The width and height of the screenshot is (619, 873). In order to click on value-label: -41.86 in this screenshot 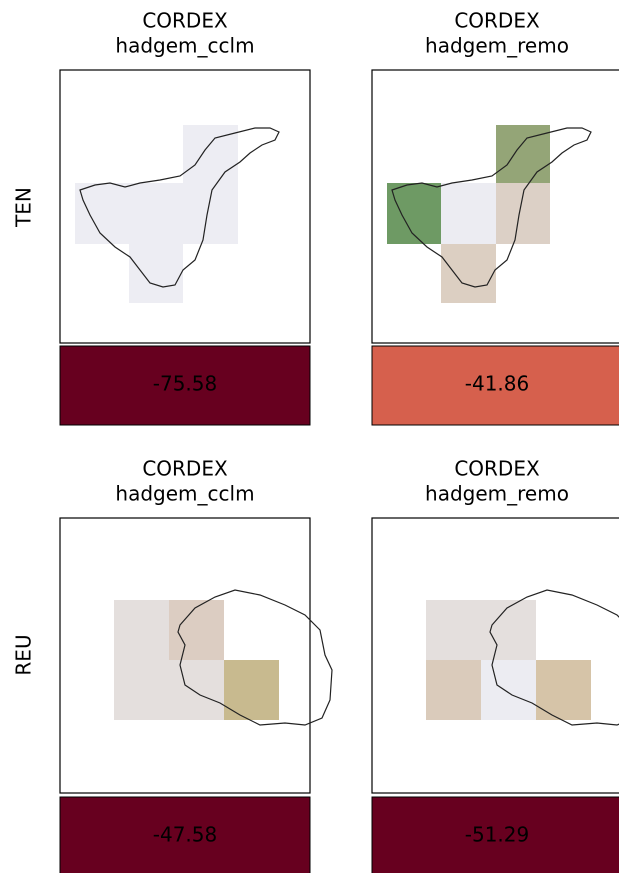, I will do `click(497, 384)`.